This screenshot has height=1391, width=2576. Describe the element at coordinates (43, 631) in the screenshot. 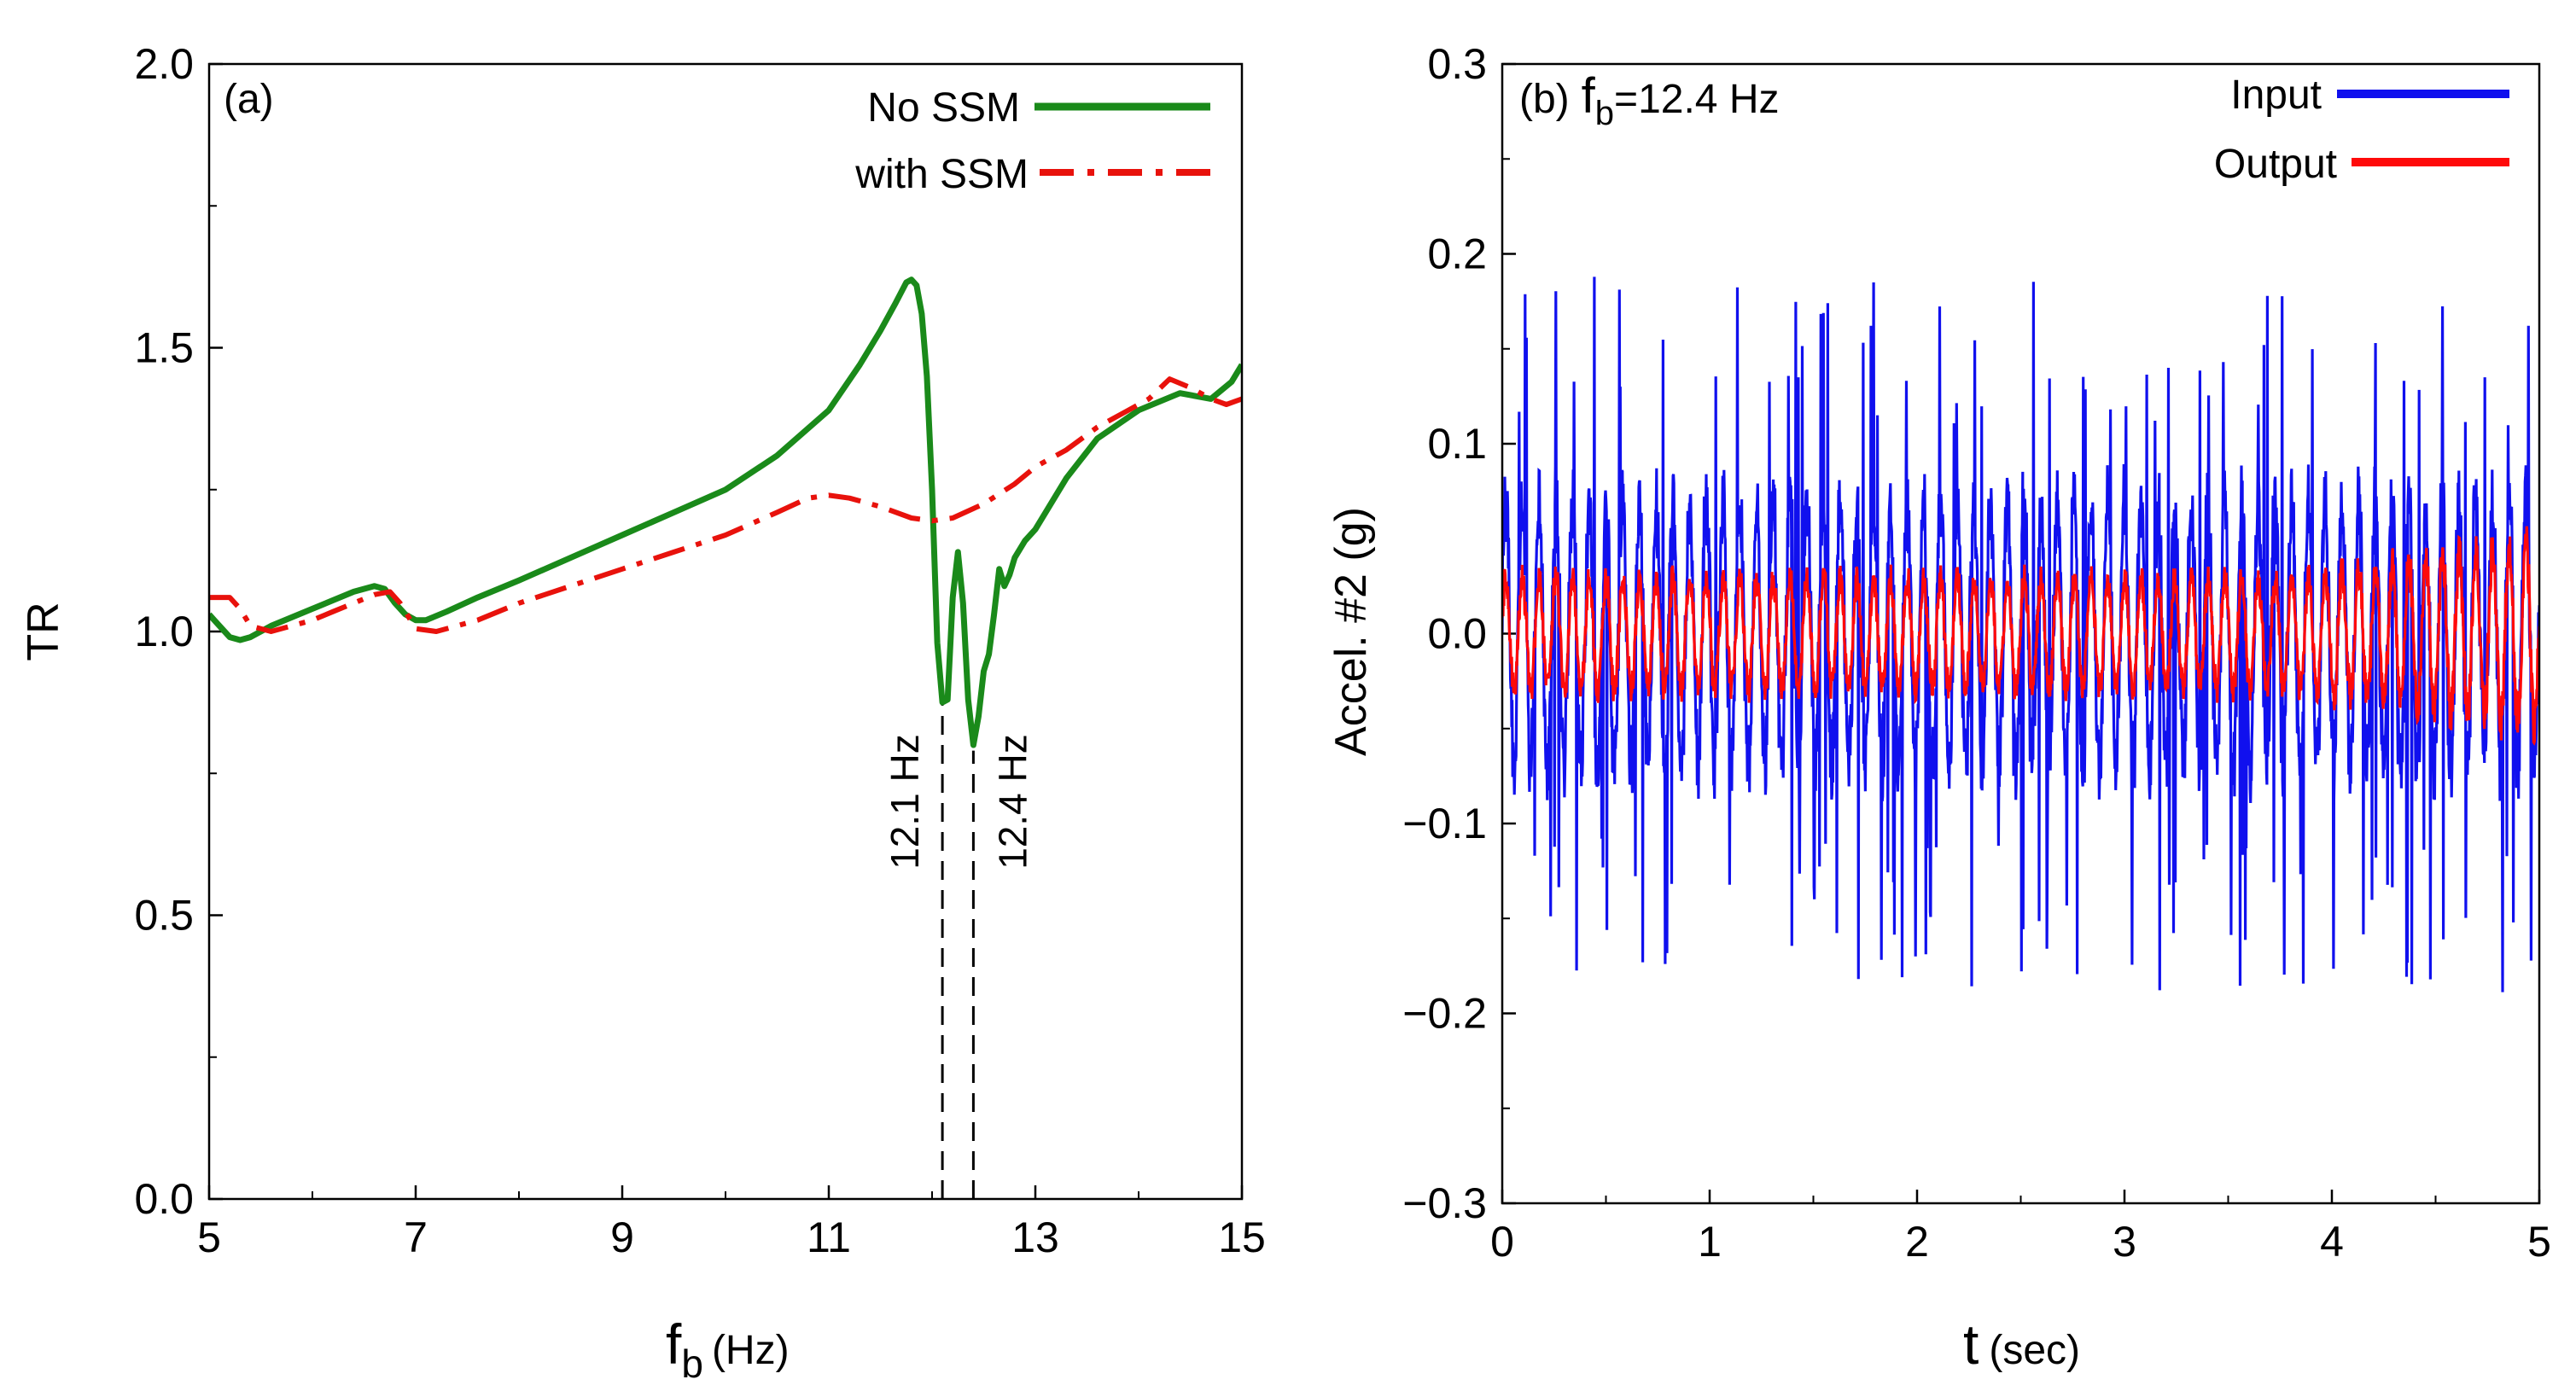

I see `panel-a-y-axis-label: TR` at that location.